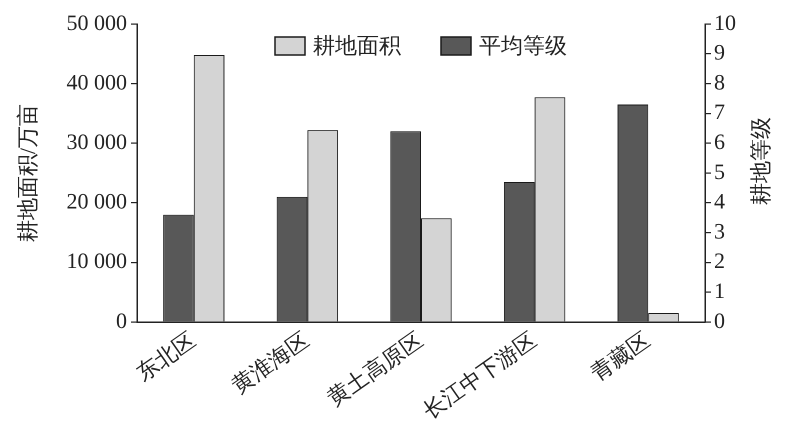  I want to click on legend-label: 耕地面积, so click(357, 45).